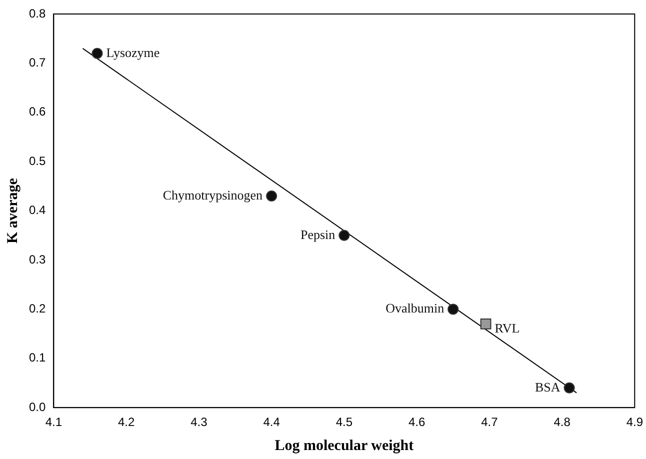  Describe the element at coordinates (12, 211) in the screenshot. I see `y-axis-title: K average` at that location.